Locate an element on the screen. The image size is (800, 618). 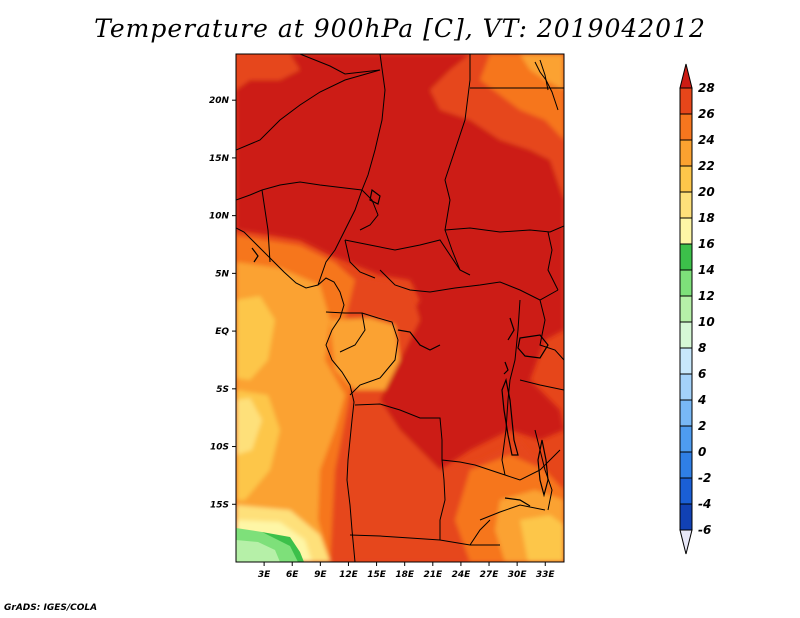
border-algeria-niger is located at coordinates (340, 64).